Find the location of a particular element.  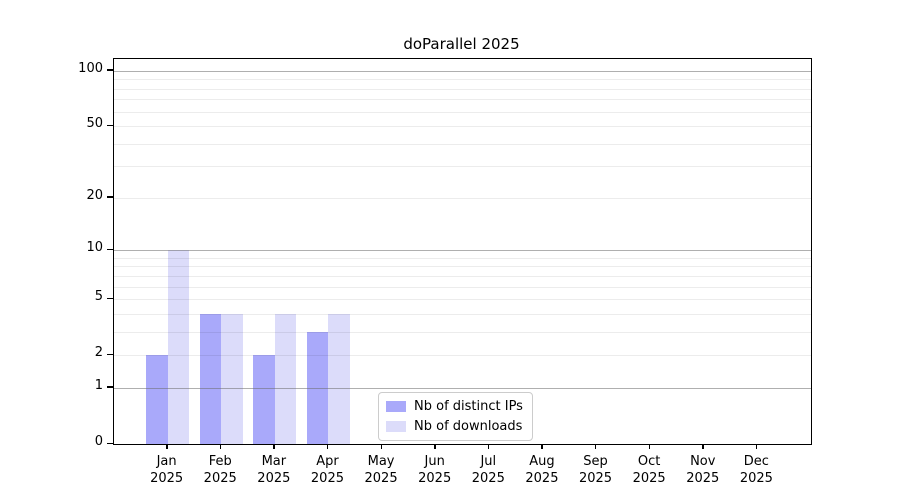

bar-distinct-ips-feb is located at coordinates (210, 378).